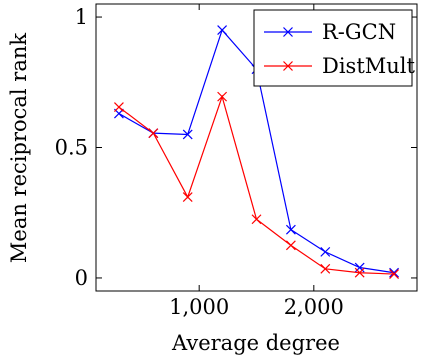 This screenshot has width=432, height=358. Describe the element at coordinates (288, 66) in the screenshot. I see `legend-marker-distmult` at that location.